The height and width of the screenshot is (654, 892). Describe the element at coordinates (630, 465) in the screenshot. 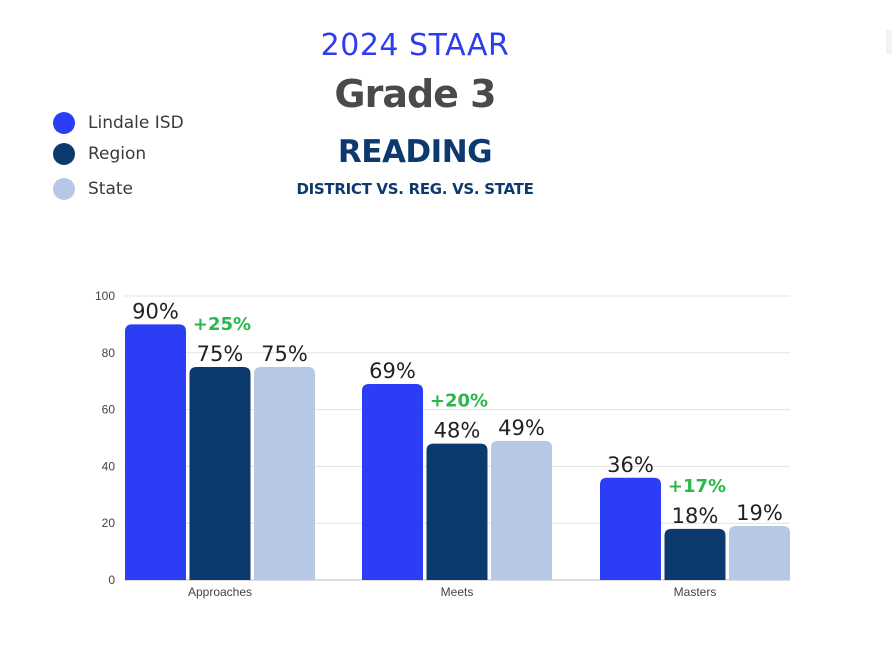

I see `data-label-masters-0: 36%` at that location.